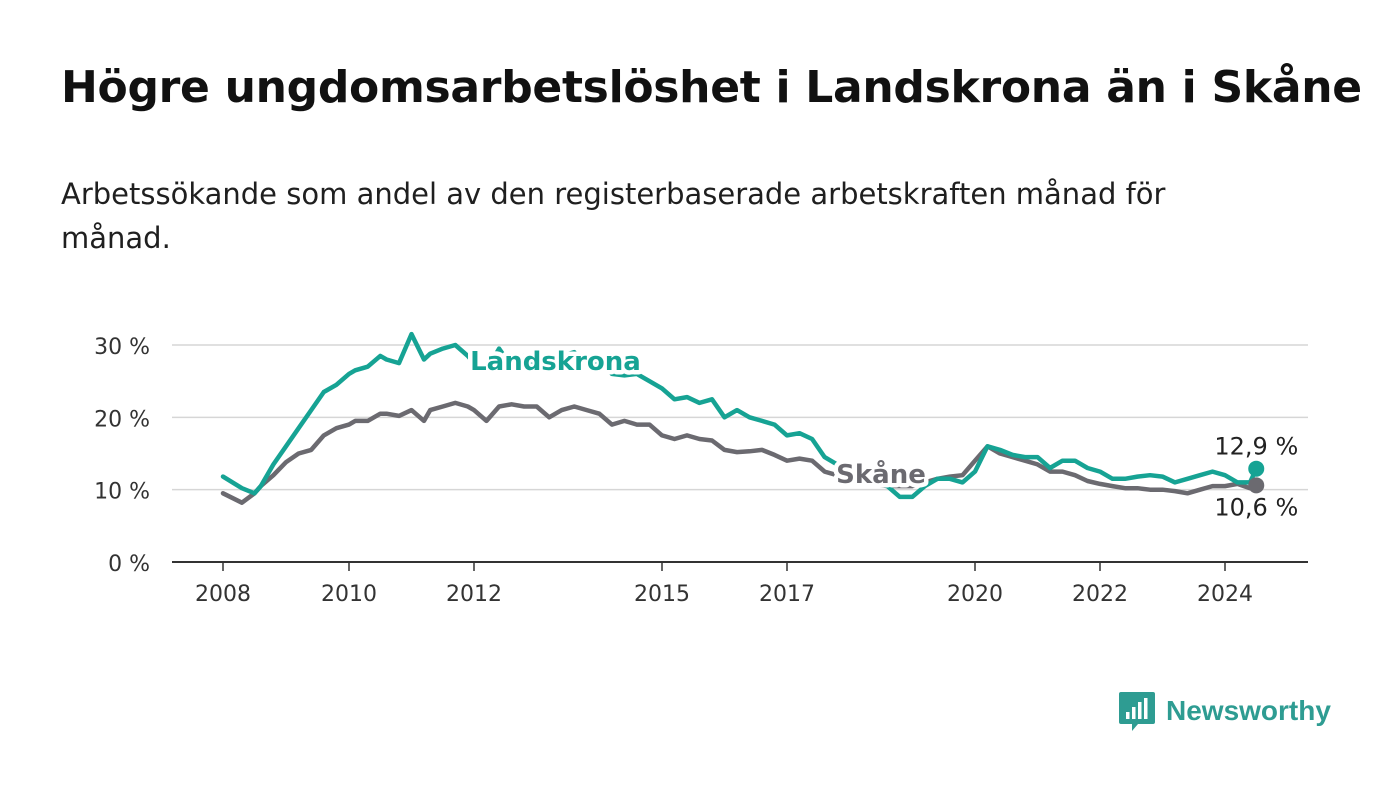 The image size is (1400, 794). What do you see at coordinates (739, 452) in the screenshot?
I see `series-line-skane` at bounding box center [739, 452].